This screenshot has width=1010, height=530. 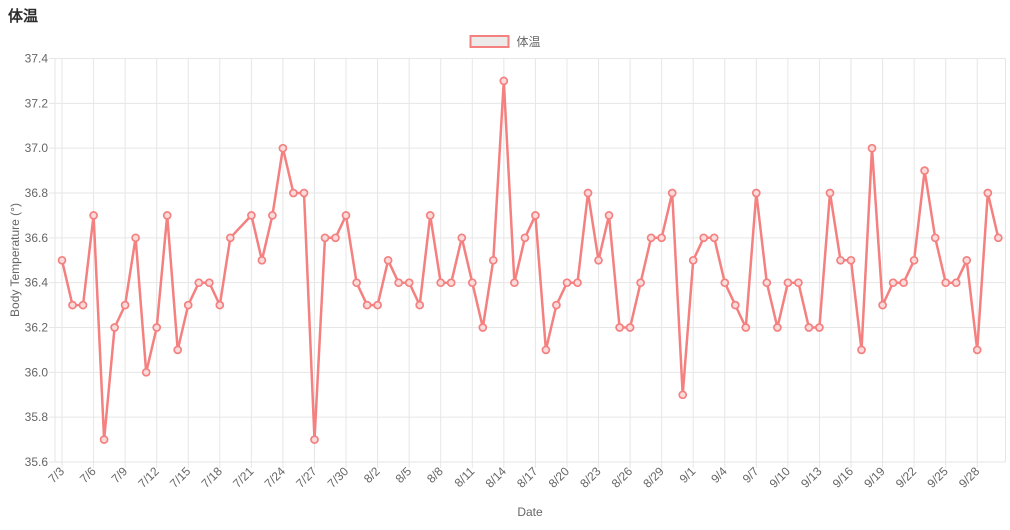 I want to click on x-tick-label: 7/6, so click(x=88, y=475).